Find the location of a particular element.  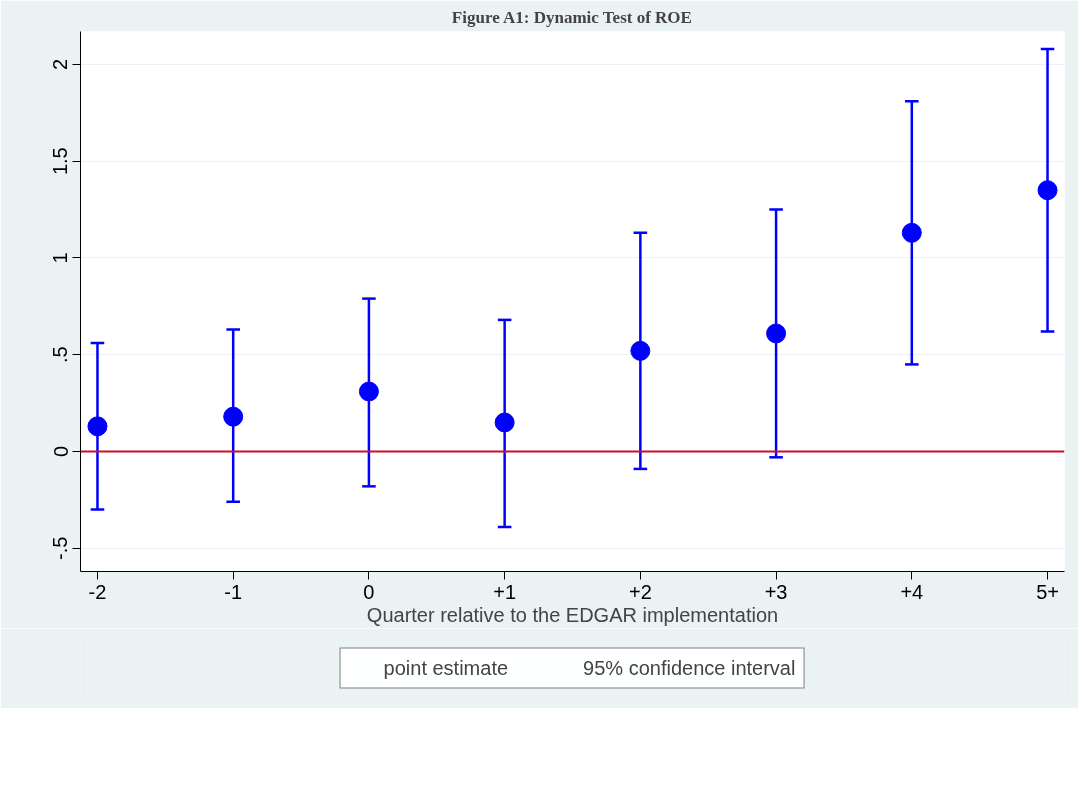

x-tick-label: +2 is located at coordinates (640, 591).